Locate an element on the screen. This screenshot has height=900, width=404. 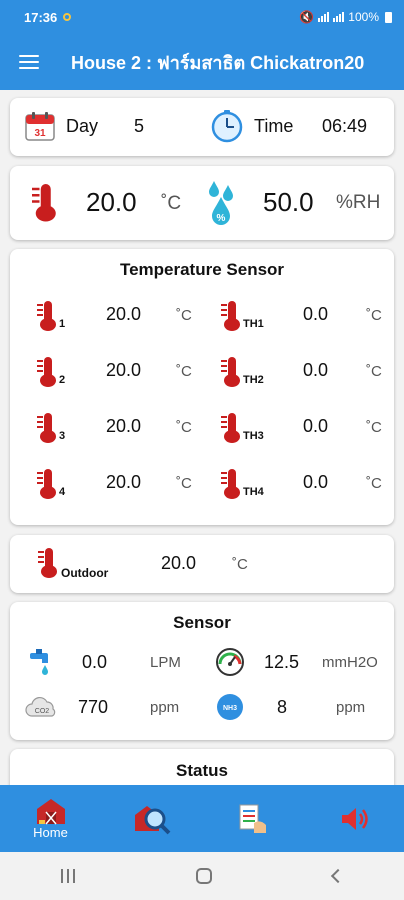
sensor-sub-label: TH4 is located at coordinates (253, 492).